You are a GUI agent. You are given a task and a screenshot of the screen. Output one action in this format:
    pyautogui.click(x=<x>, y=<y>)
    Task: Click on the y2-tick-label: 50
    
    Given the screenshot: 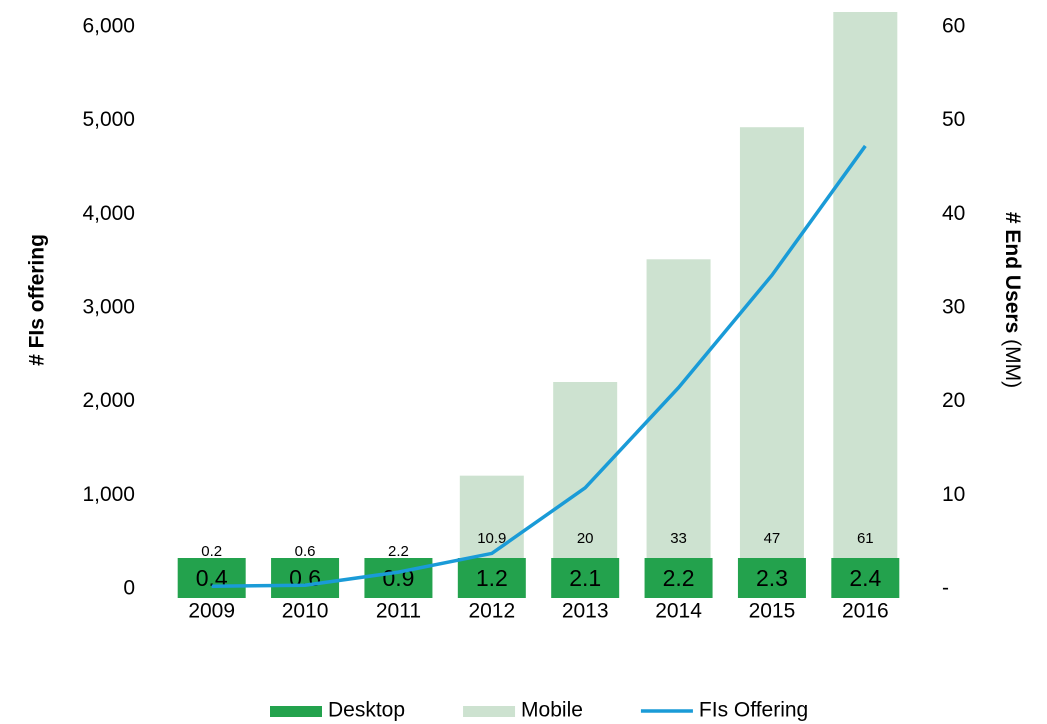 What is the action you would take?
    pyautogui.click(x=953, y=119)
    